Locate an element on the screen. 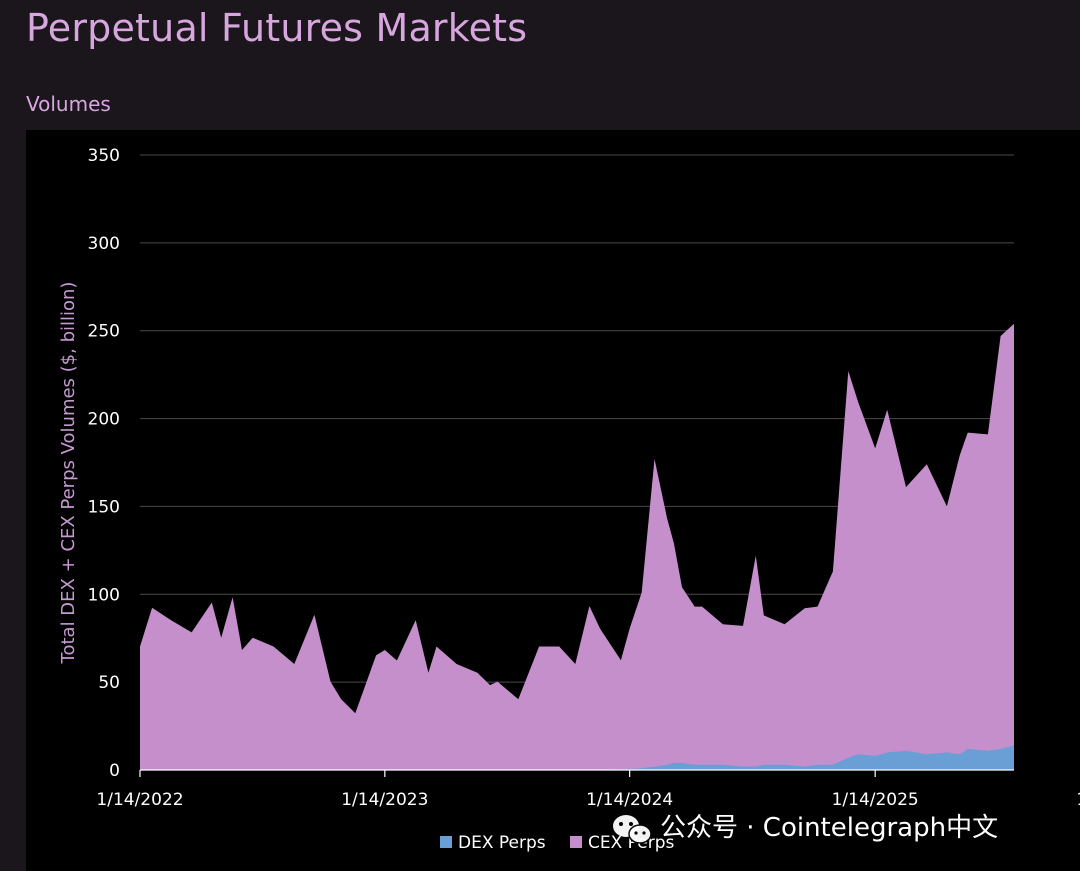 This screenshot has width=1080, height=871. y-tick-label: 150 is located at coordinates (104, 507).